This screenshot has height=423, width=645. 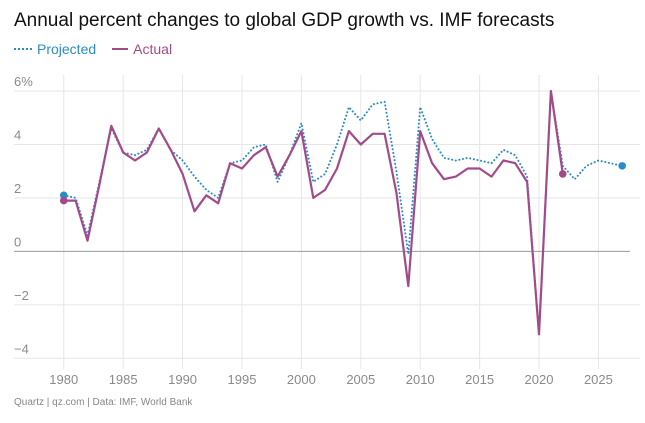 What do you see at coordinates (598, 379) in the screenshot?
I see `x-tick-label: 2025` at bounding box center [598, 379].